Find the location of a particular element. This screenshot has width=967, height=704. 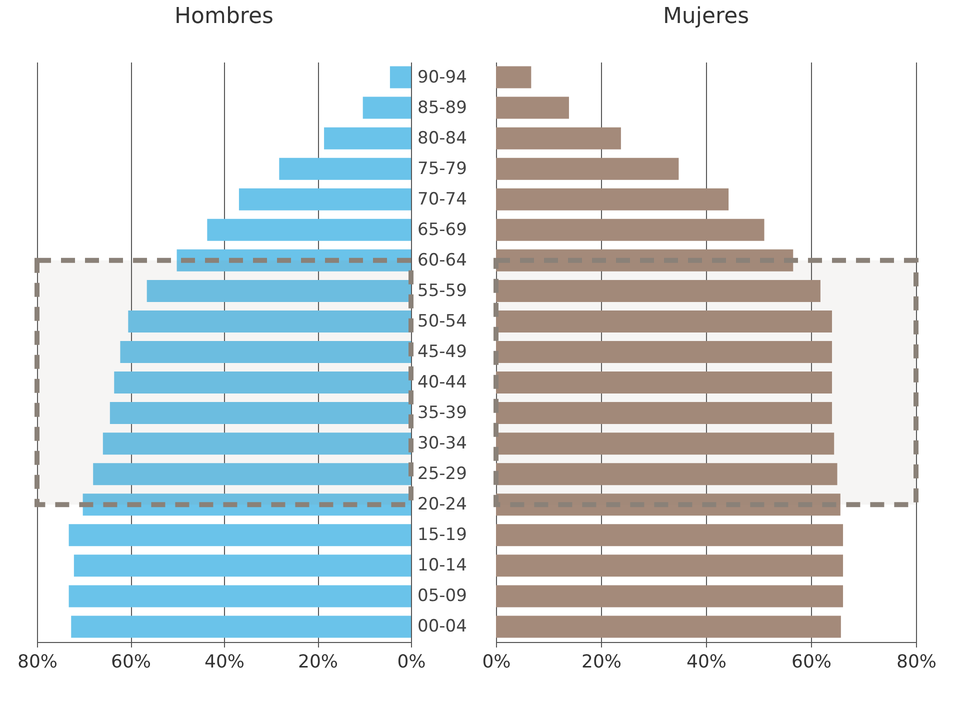

y-tick-label: 90-94 is located at coordinates (442, 77).